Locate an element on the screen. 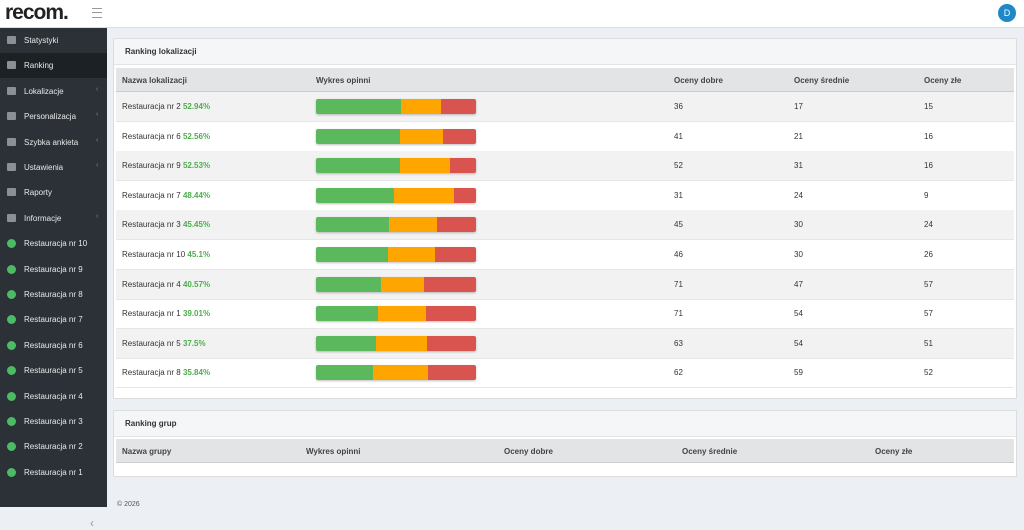 This screenshot has height=530, width=1024. avatar: D is located at coordinates (1007, 13).